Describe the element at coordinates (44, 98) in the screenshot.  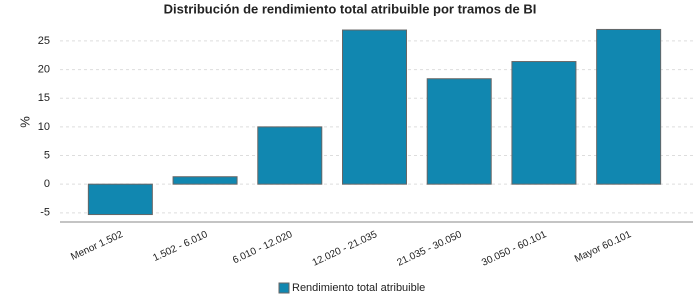
I see `y-tick-label: 15` at that location.